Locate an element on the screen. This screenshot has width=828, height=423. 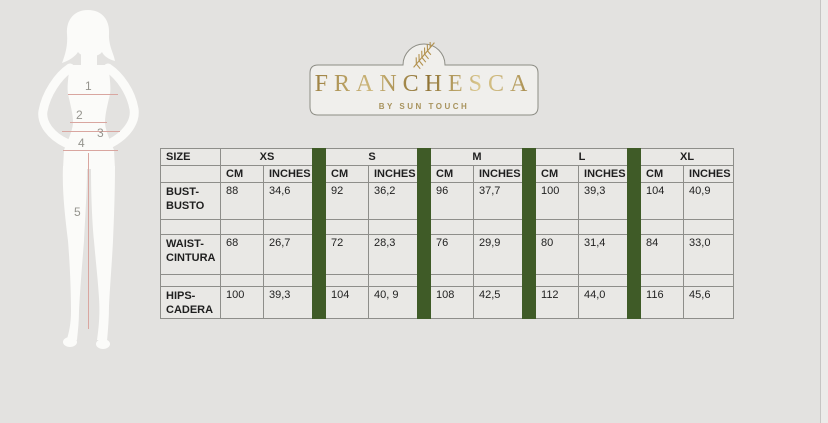
inseam-measure-line is located at coordinates (88, 241).